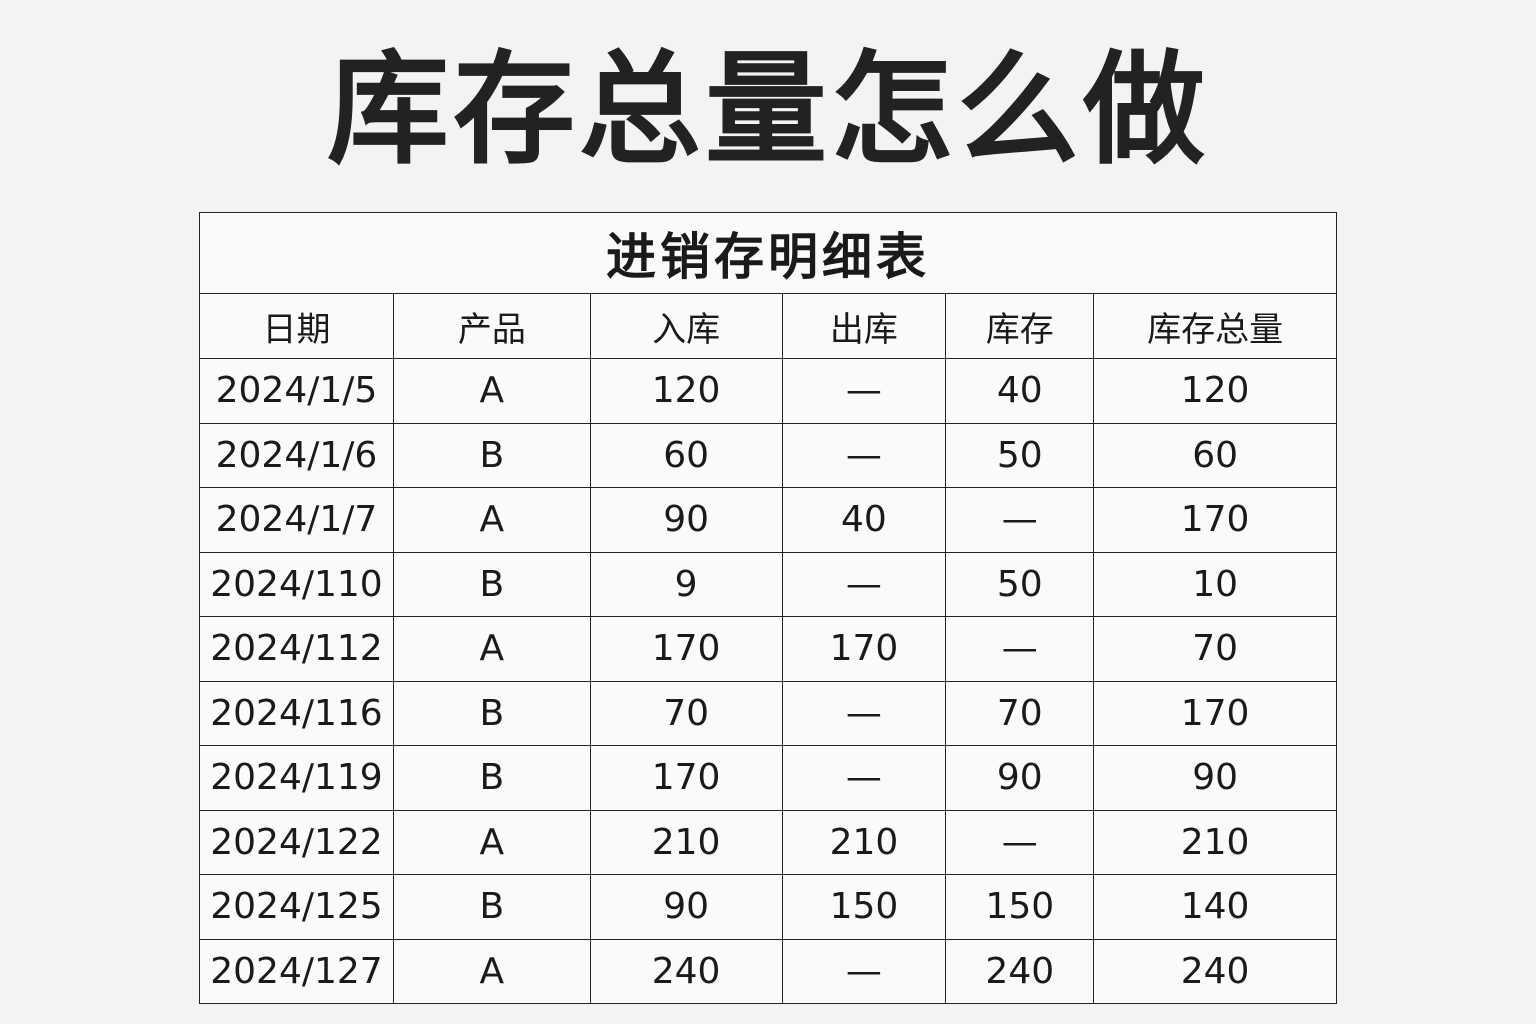 The image size is (1536, 1024). I want to click on cell-date: 2024/127, so click(296, 971).